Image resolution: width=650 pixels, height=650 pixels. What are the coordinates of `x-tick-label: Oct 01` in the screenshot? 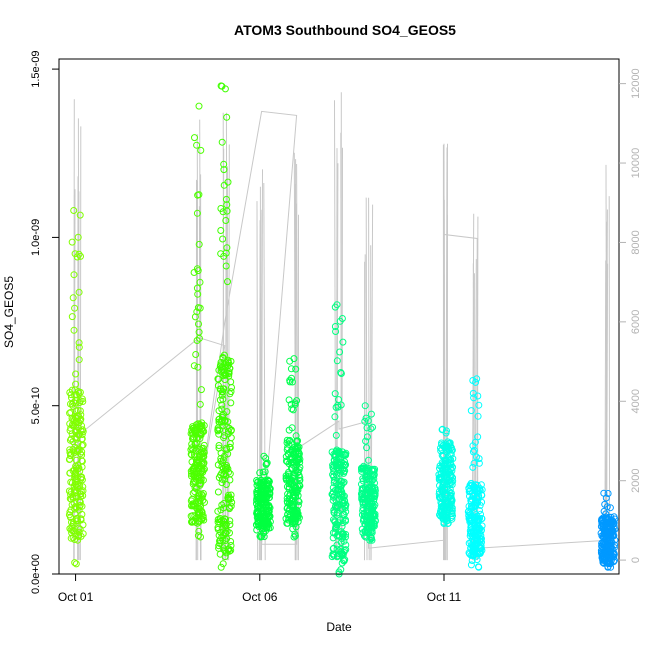 It's located at (76, 597).